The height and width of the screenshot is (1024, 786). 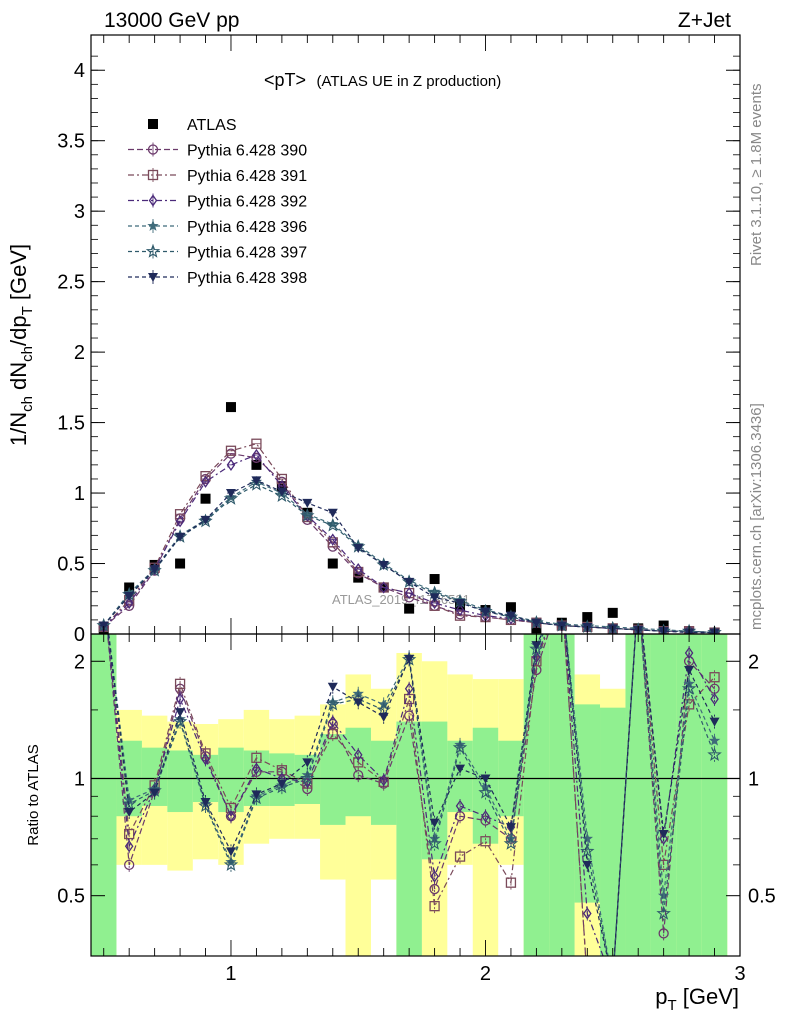 What do you see at coordinates (33, 794) in the screenshot?
I see `ratio-ylabel: Ratio to ATLAS` at bounding box center [33, 794].